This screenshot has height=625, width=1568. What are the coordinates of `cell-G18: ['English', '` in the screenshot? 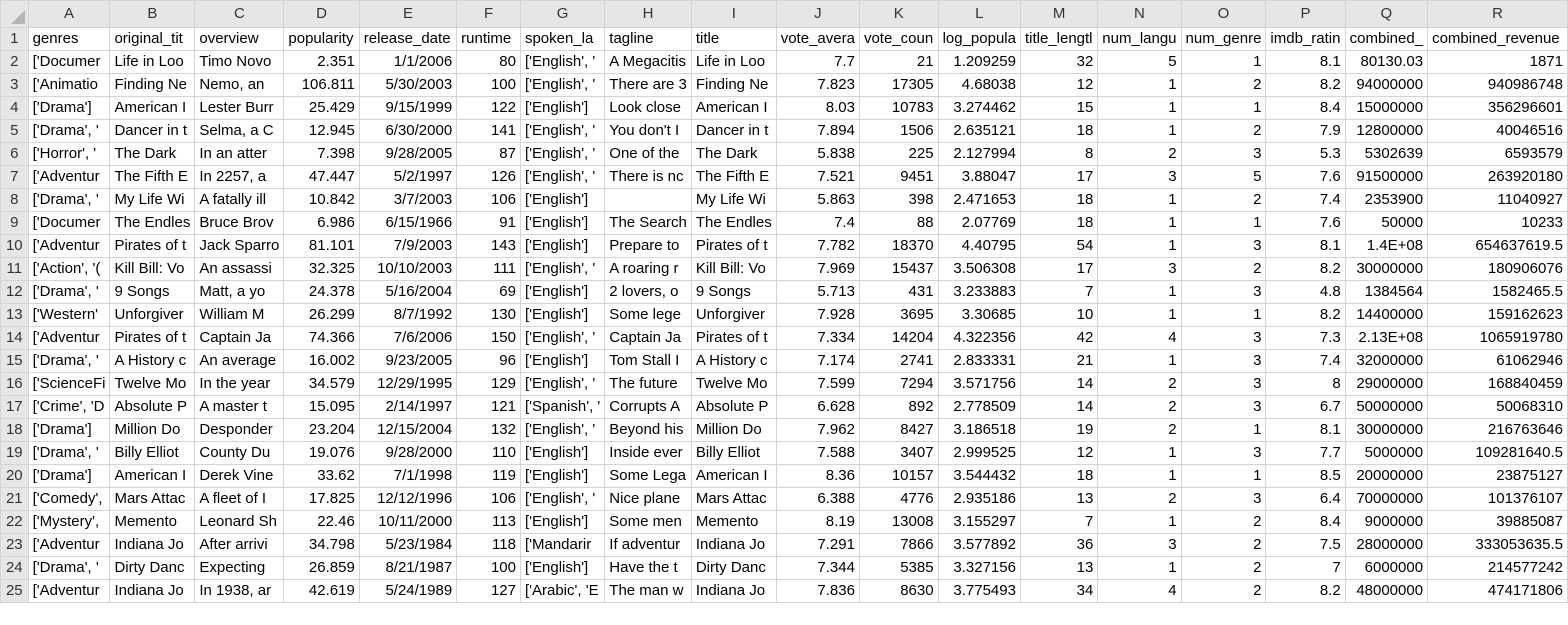 It's located at (562, 430).